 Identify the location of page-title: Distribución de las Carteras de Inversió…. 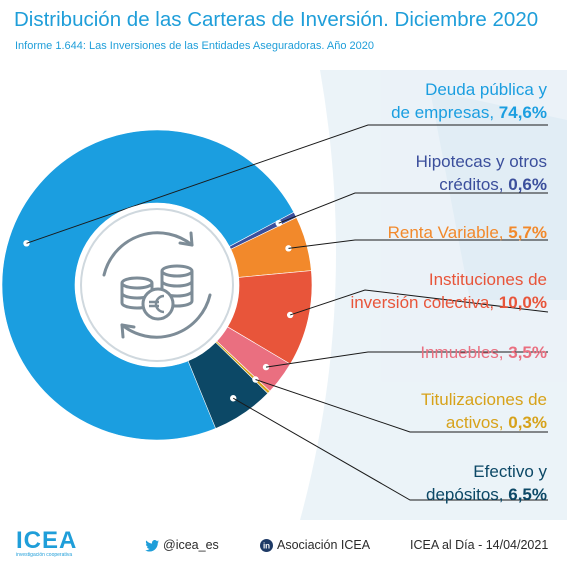
(276, 19).